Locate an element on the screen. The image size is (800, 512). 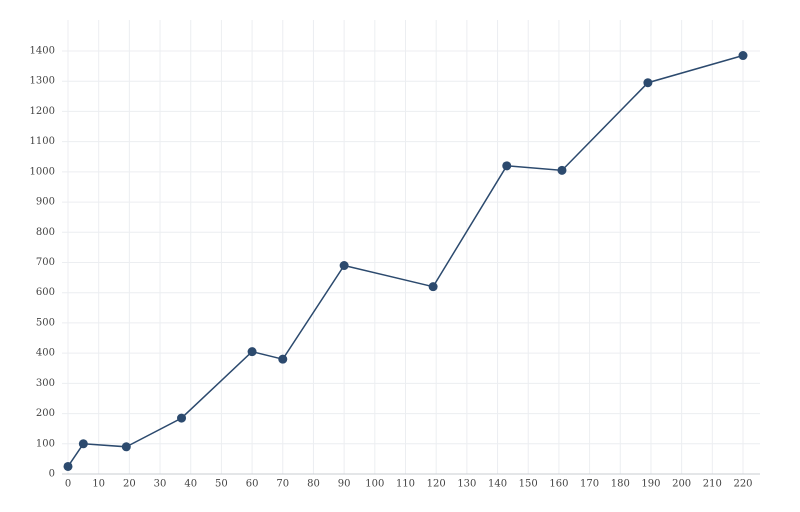
x-tick-label: 180 is located at coordinates (620, 484).